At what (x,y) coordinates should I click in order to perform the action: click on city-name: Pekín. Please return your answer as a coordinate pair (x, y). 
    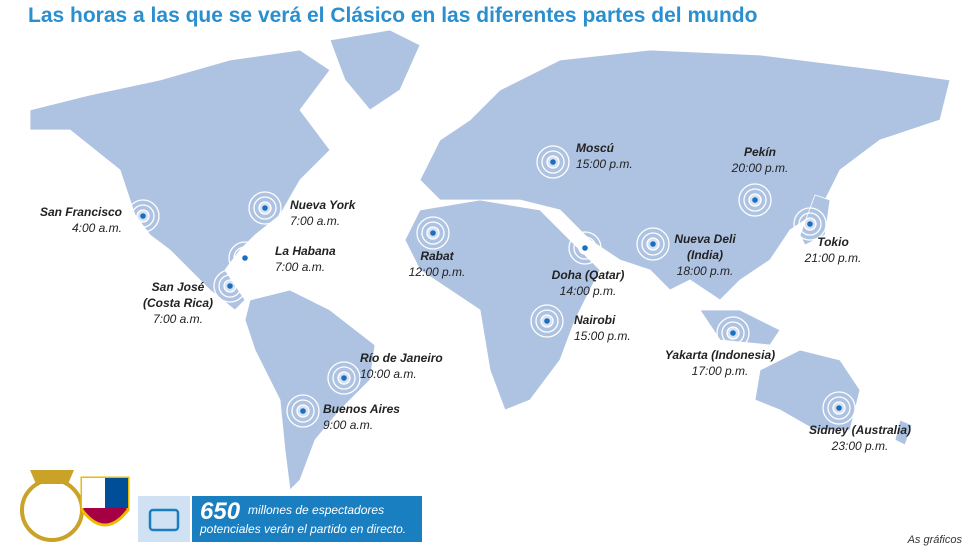
    Looking at the image, I should click on (760, 152).